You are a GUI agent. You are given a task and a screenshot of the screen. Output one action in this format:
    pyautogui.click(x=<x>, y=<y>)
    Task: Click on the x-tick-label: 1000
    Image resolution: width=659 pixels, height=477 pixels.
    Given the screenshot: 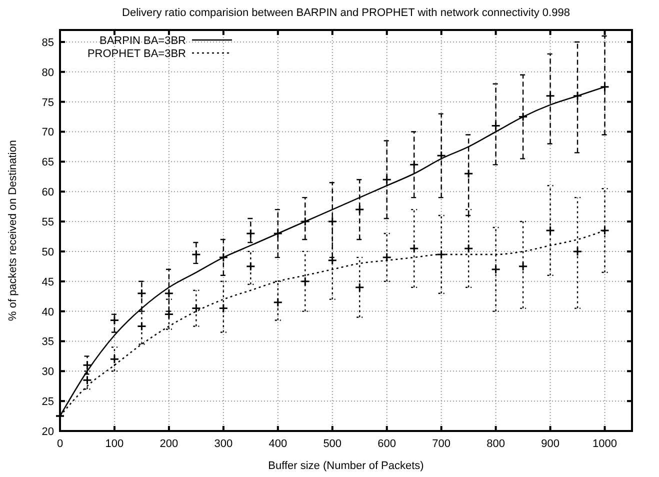 What is the action you would take?
    pyautogui.click(x=605, y=444)
    